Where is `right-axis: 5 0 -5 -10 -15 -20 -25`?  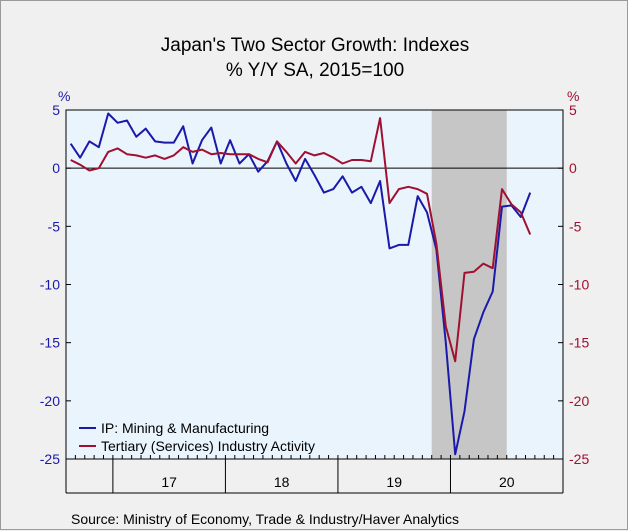 right-axis: 5 0 -5 -10 -15 -20 -25 is located at coordinates (573, 284).